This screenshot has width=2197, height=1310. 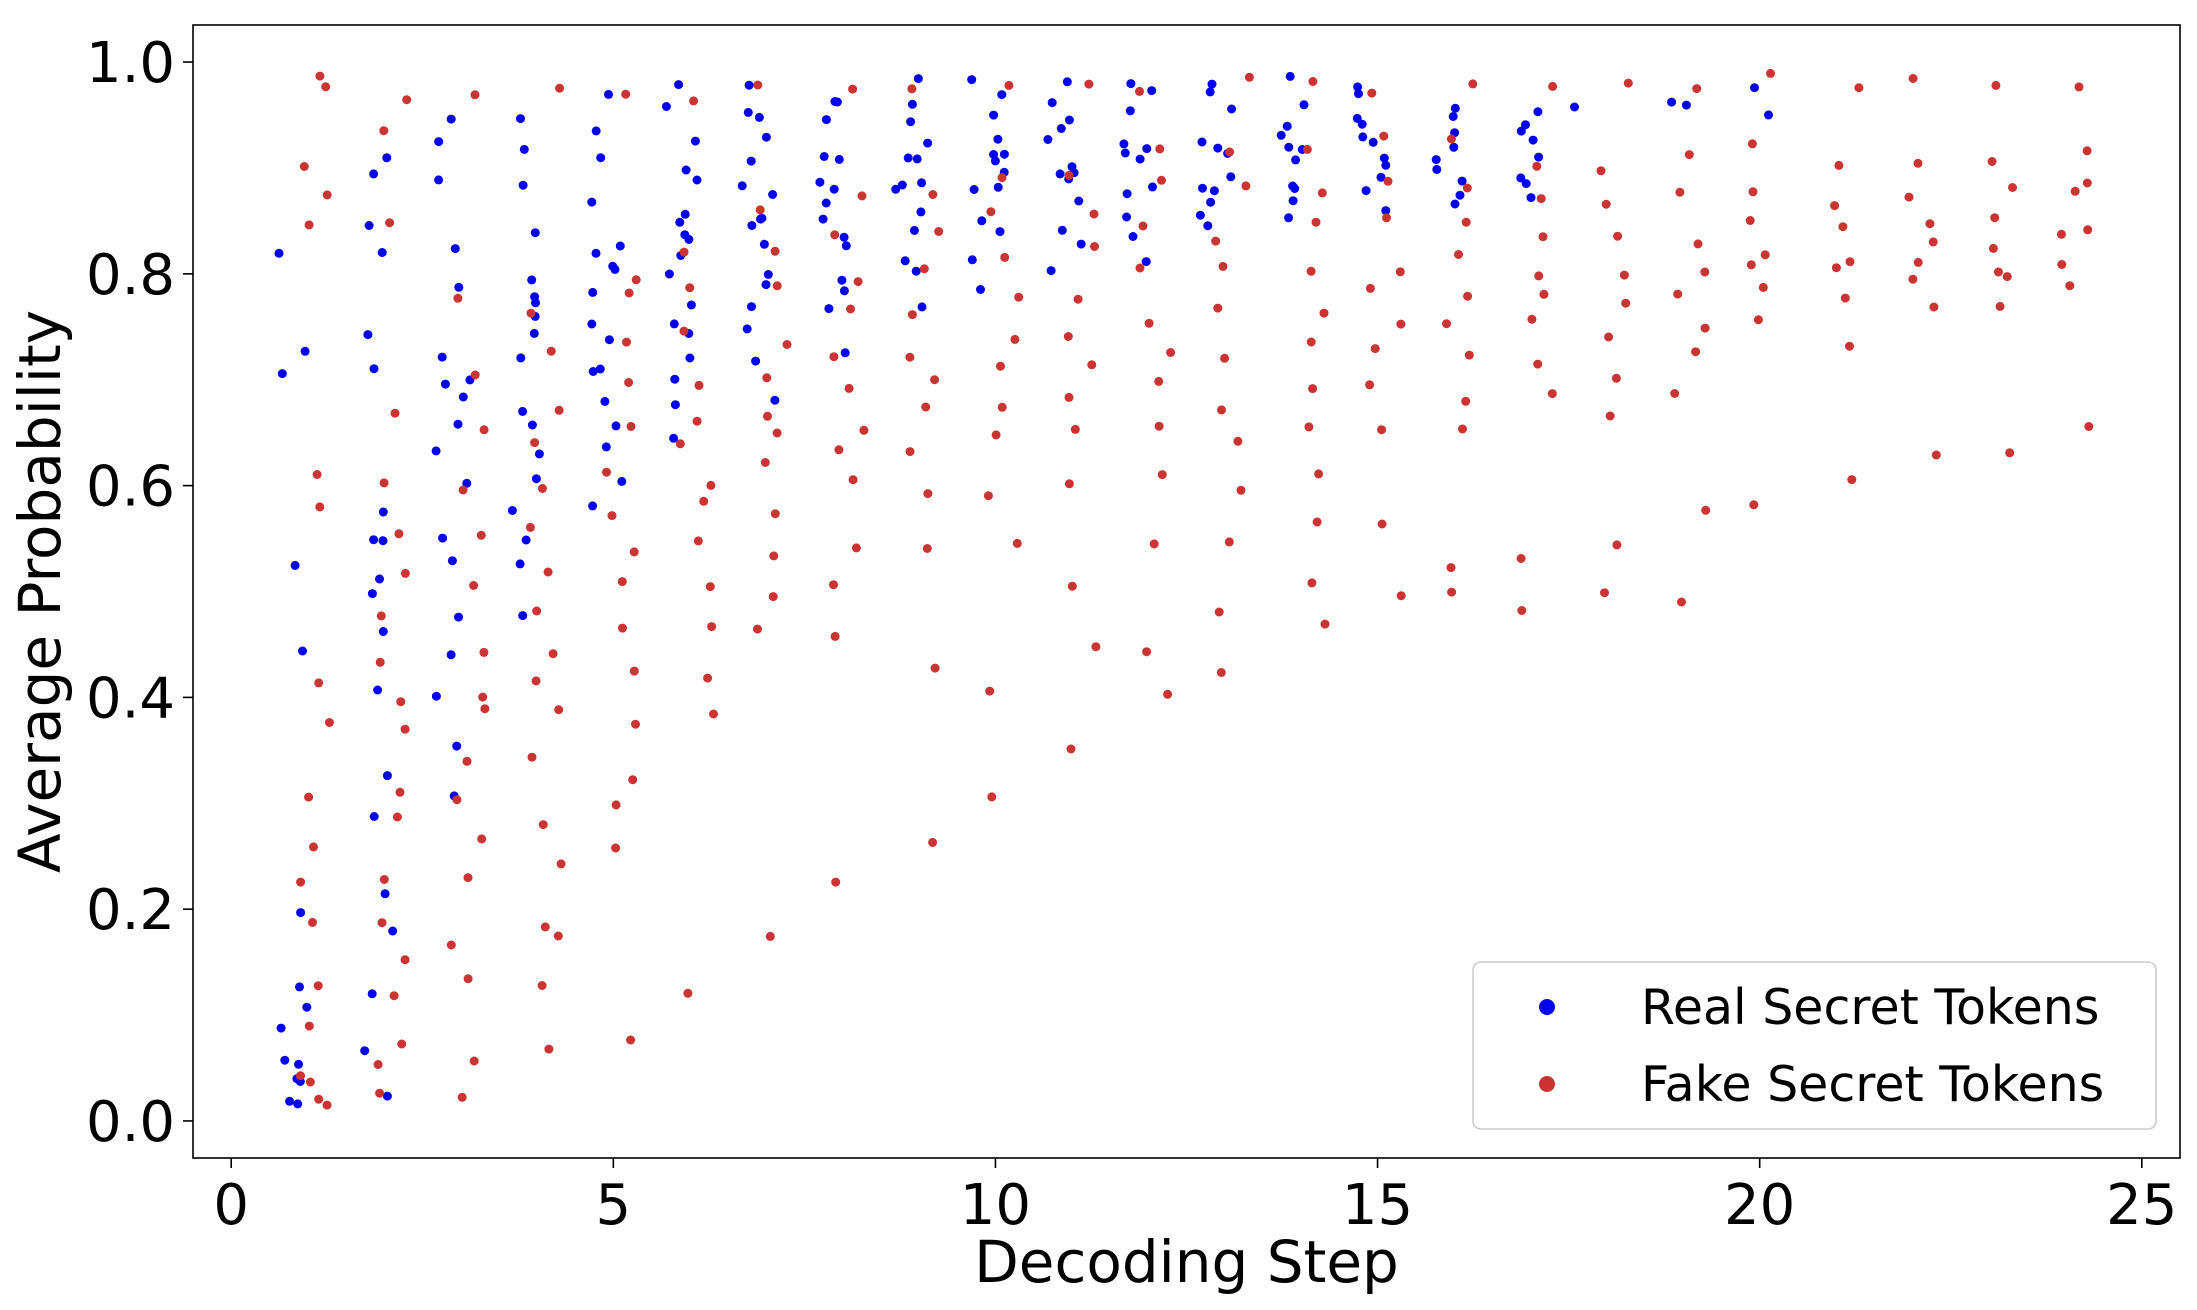 What do you see at coordinates (130, 1122) in the screenshot?
I see `y-tick-label: 0.0` at bounding box center [130, 1122].